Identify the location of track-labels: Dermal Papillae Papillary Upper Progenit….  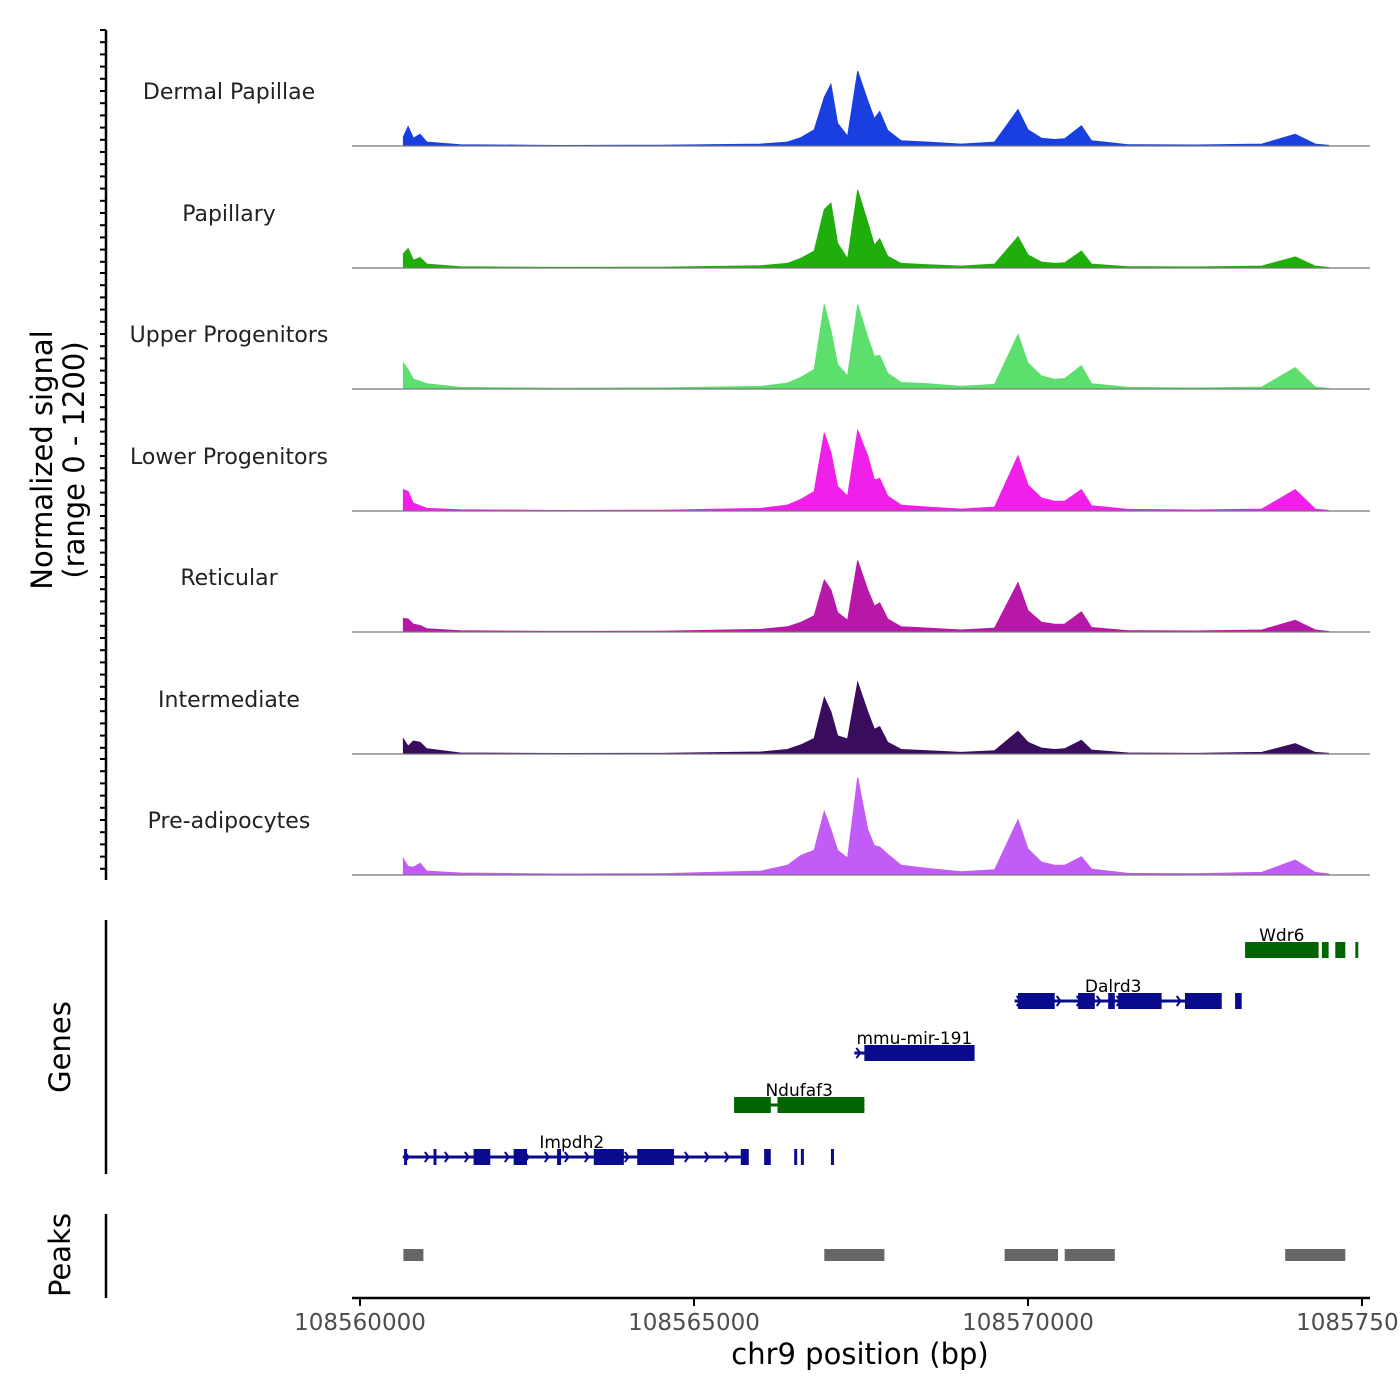
(229, 457).